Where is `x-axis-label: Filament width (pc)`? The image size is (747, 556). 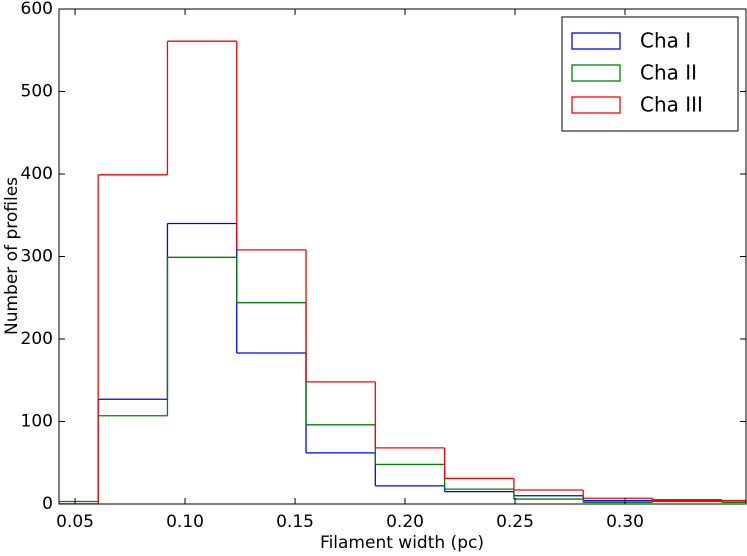
x-axis-label: Filament width (pc) is located at coordinates (402, 543).